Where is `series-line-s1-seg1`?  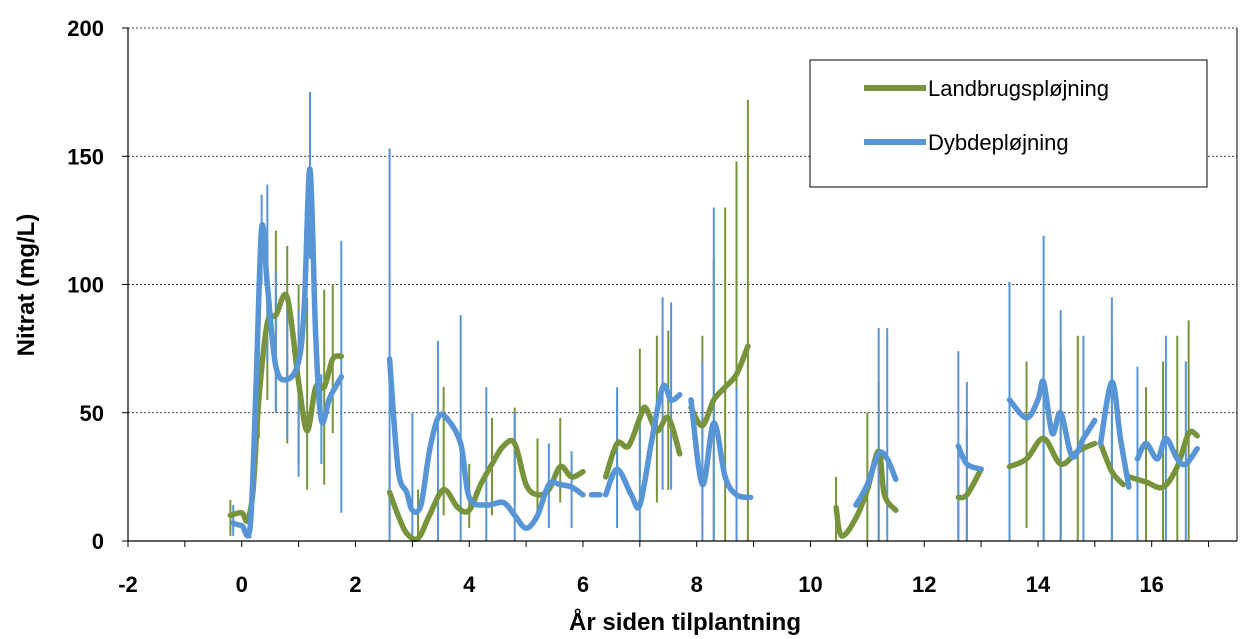 series-line-s1-seg1 is located at coordinates (486, 443).